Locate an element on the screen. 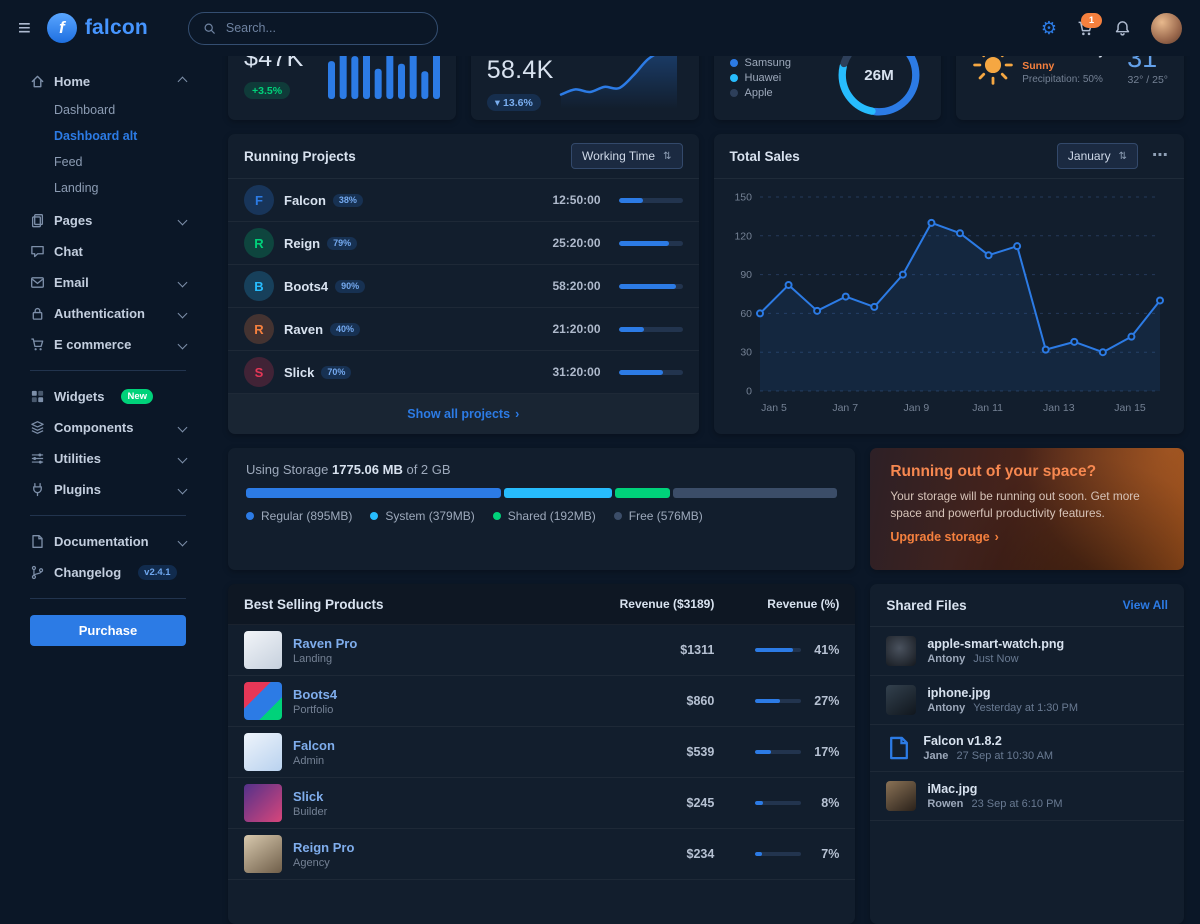 This screenshot has height=924, width=1200. upgrade-storage-link: Upgrade storage › is located at coordinates (944, 537).